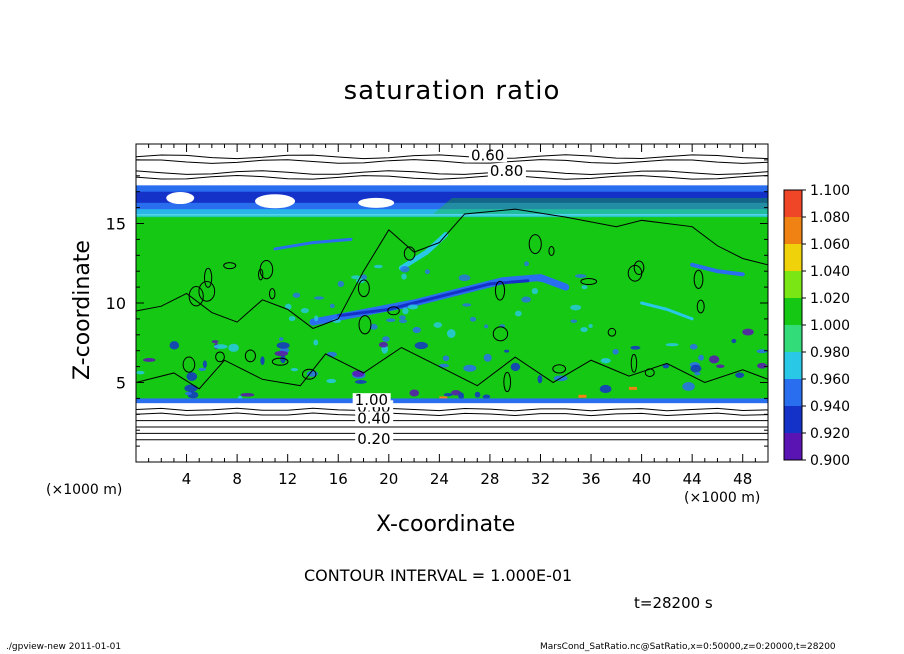 The image size is (904, 654). What do you see at coordinates (452, 197) in the screenshot?
I see `blue-band-core` at bounding box center [452, 197].